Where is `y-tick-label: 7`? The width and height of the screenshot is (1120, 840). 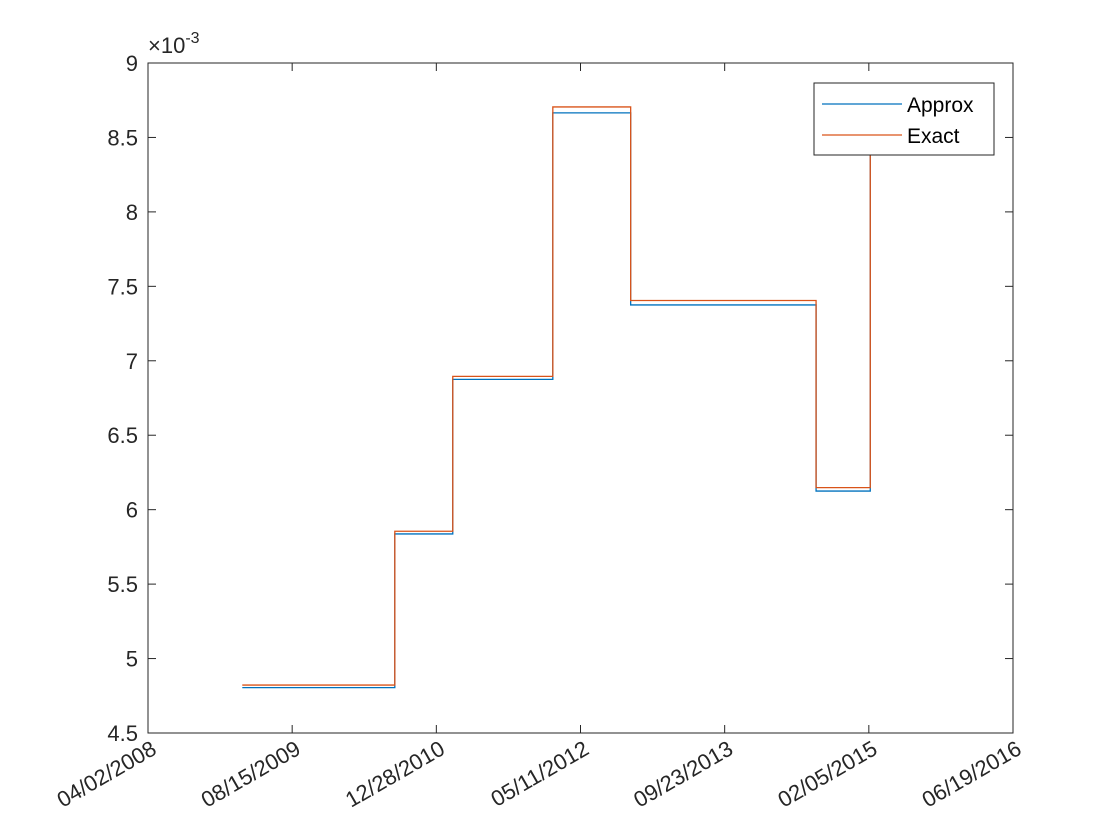 y-tick-label: 7 is located at coordinates (132, 361).